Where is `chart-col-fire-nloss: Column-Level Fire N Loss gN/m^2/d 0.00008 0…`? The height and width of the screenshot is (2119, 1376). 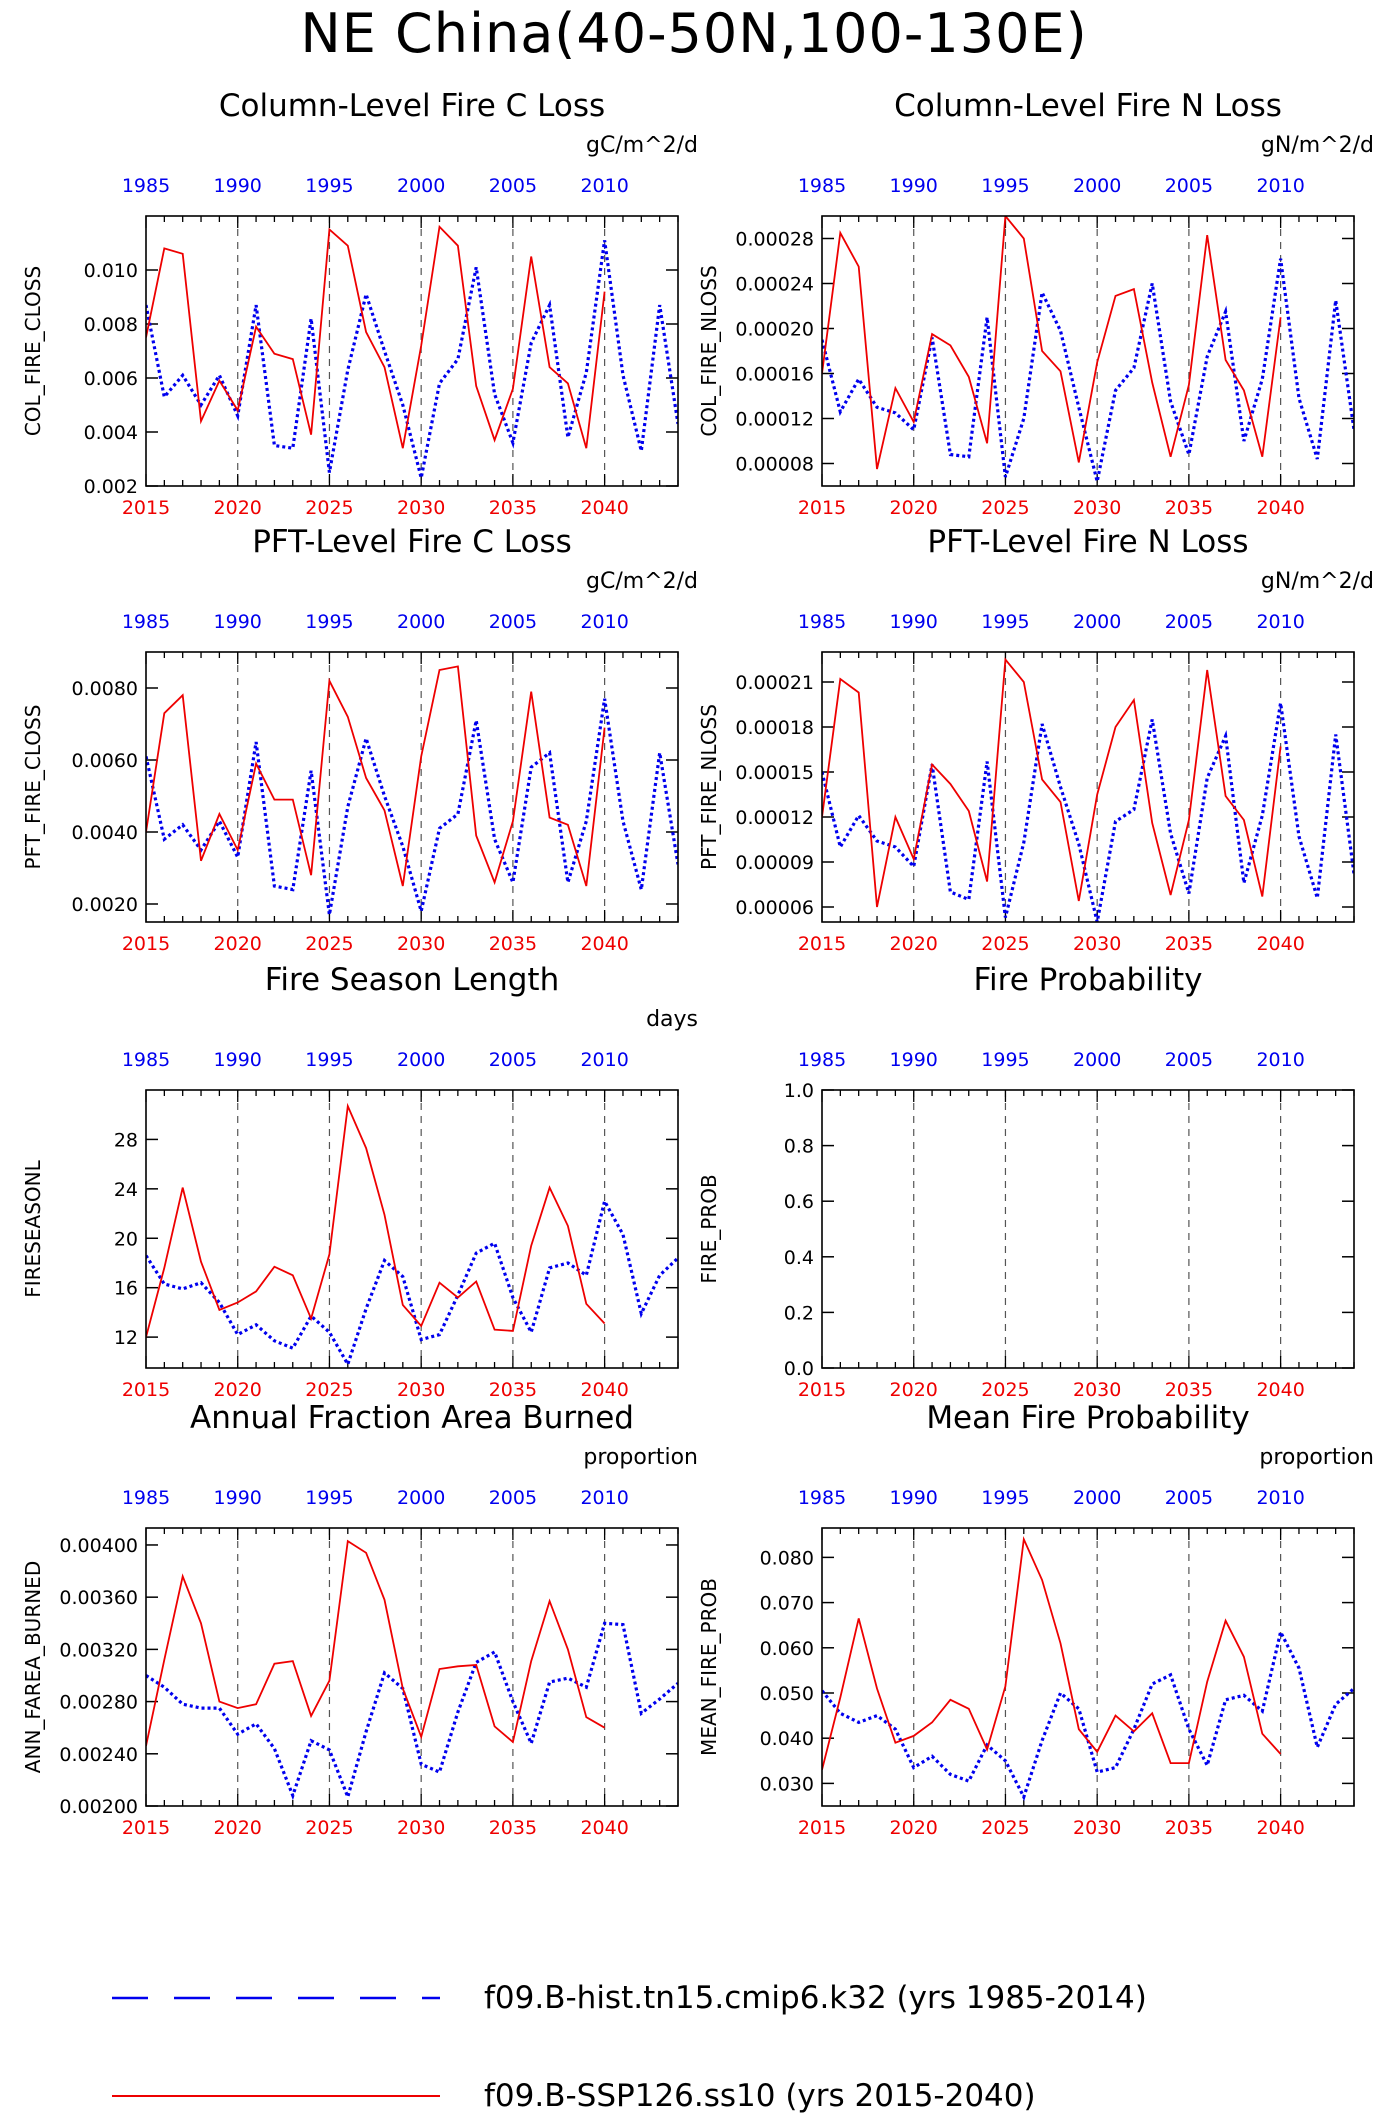
chart-col-fire-nloss: Column-Level Fire N Loss gN/m^2/d 0.00008 0… is located at coordinates (1035, 303).